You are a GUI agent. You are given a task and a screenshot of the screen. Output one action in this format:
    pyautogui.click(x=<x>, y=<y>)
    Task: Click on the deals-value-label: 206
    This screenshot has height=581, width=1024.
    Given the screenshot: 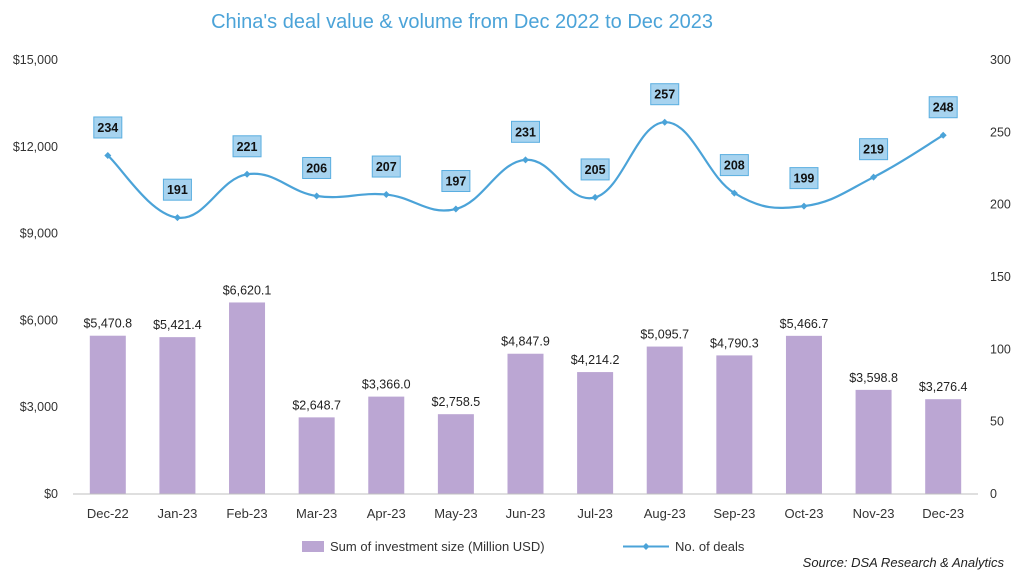 What is the action you would take?
    pyautogui.click(x=316, y=168)
    